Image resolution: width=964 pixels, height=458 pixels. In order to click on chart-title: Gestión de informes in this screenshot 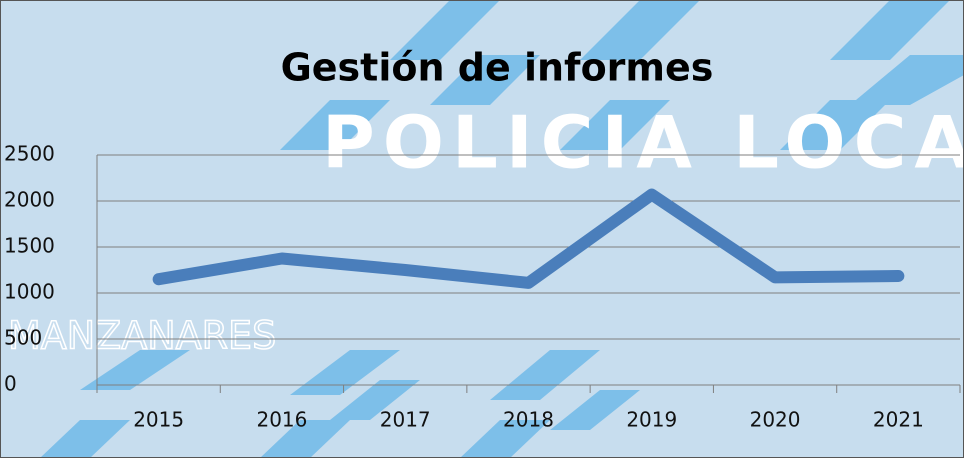, I will do `click(497, 68)`.